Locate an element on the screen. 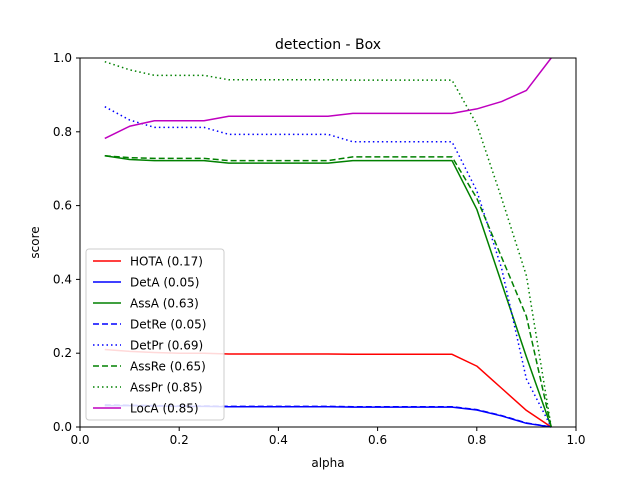 Image resolution: width=640 pixels, height=484 pixels. y-axis-ticks: 0.0 0.2 0.4 0.6 0.8 1.0 is located at coordinates (66, 242).